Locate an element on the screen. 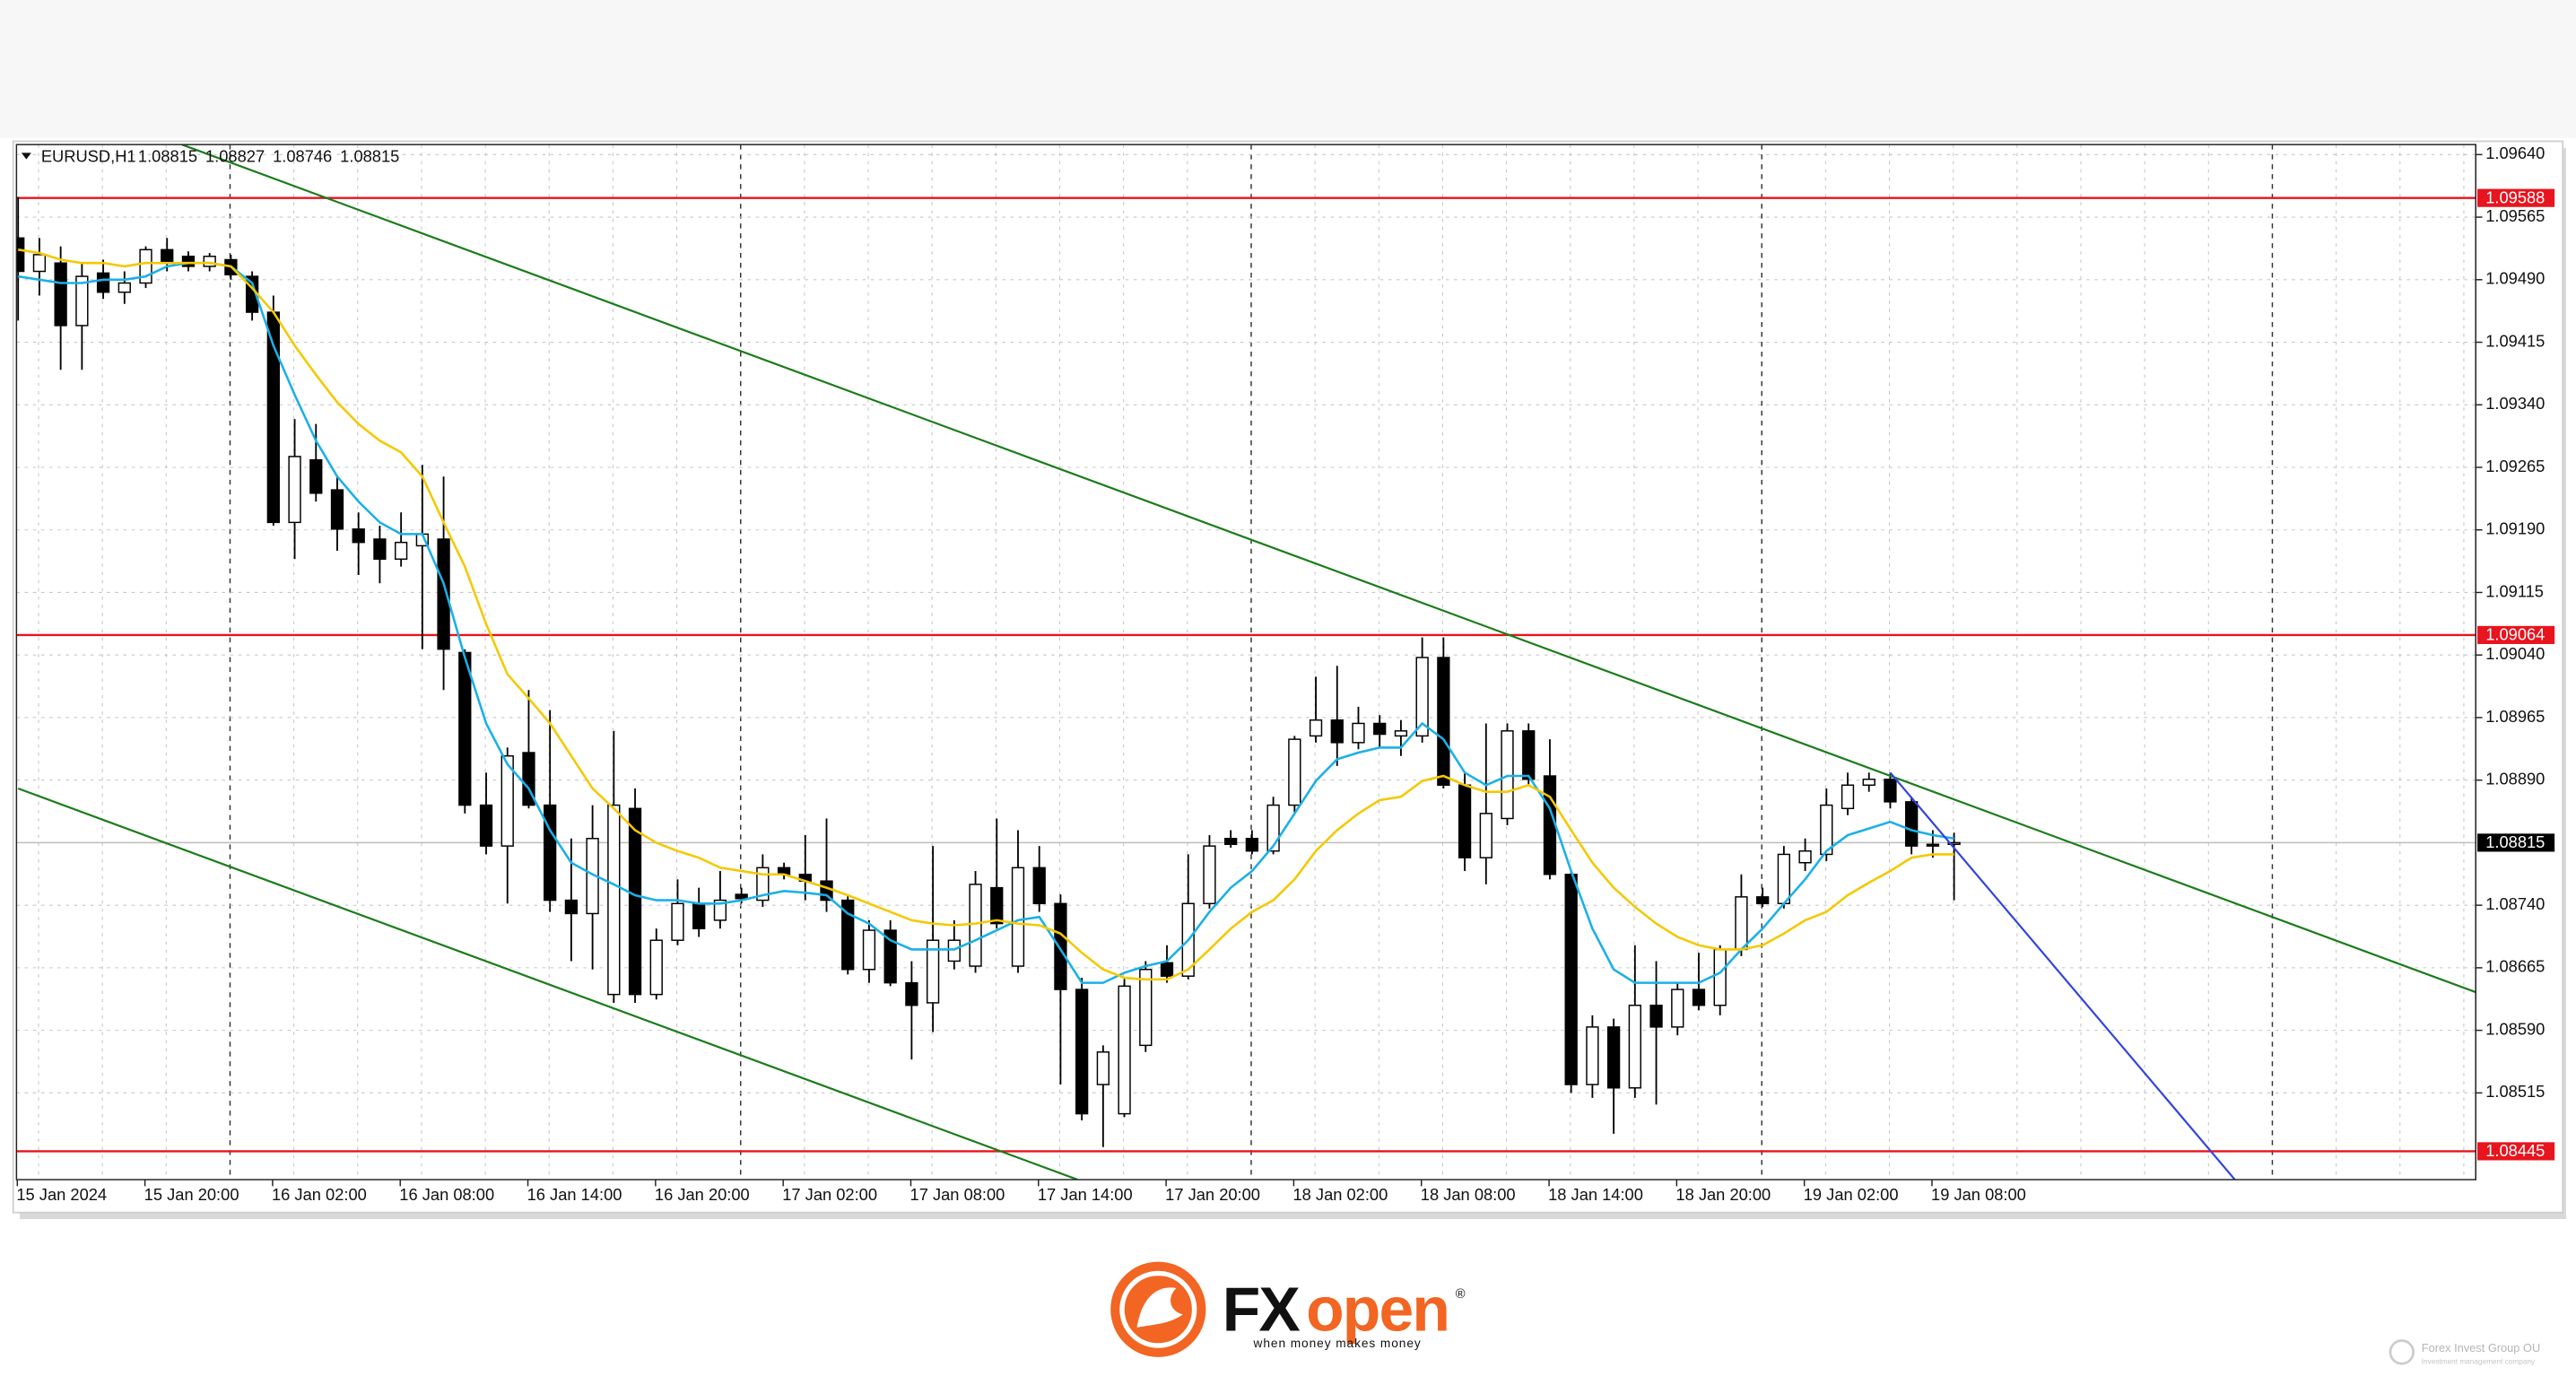 The image size is (2576, 1385). logo: FX open ® when money makes money is located at coordinates (1288, 1309).